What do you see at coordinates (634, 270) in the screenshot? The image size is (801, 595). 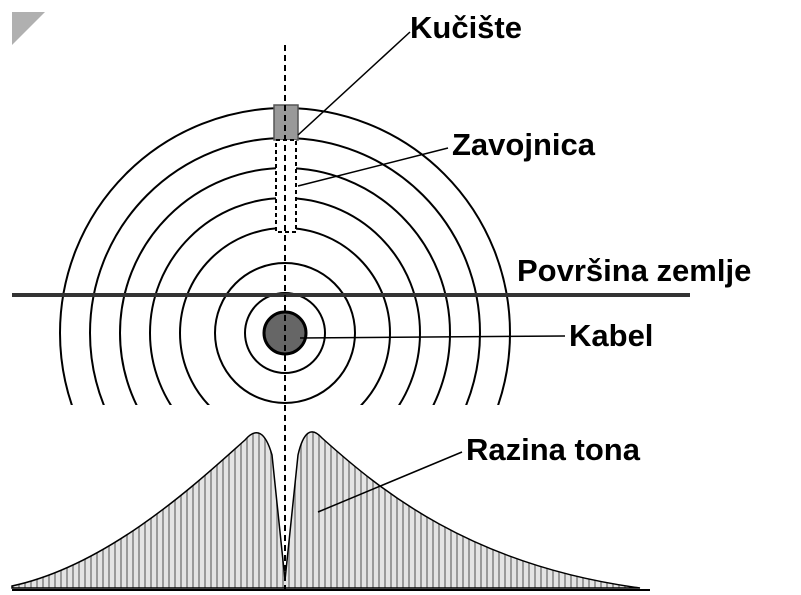 I see `surface-label: Površina zemlje` at bounding box center [634, 270].